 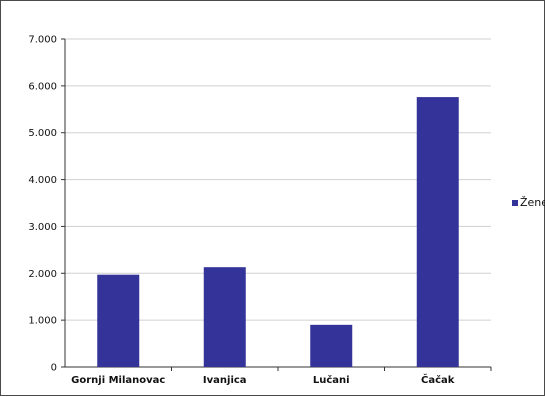 I want to click on y-tick-label: 7.000, so click(x=42, y=40).